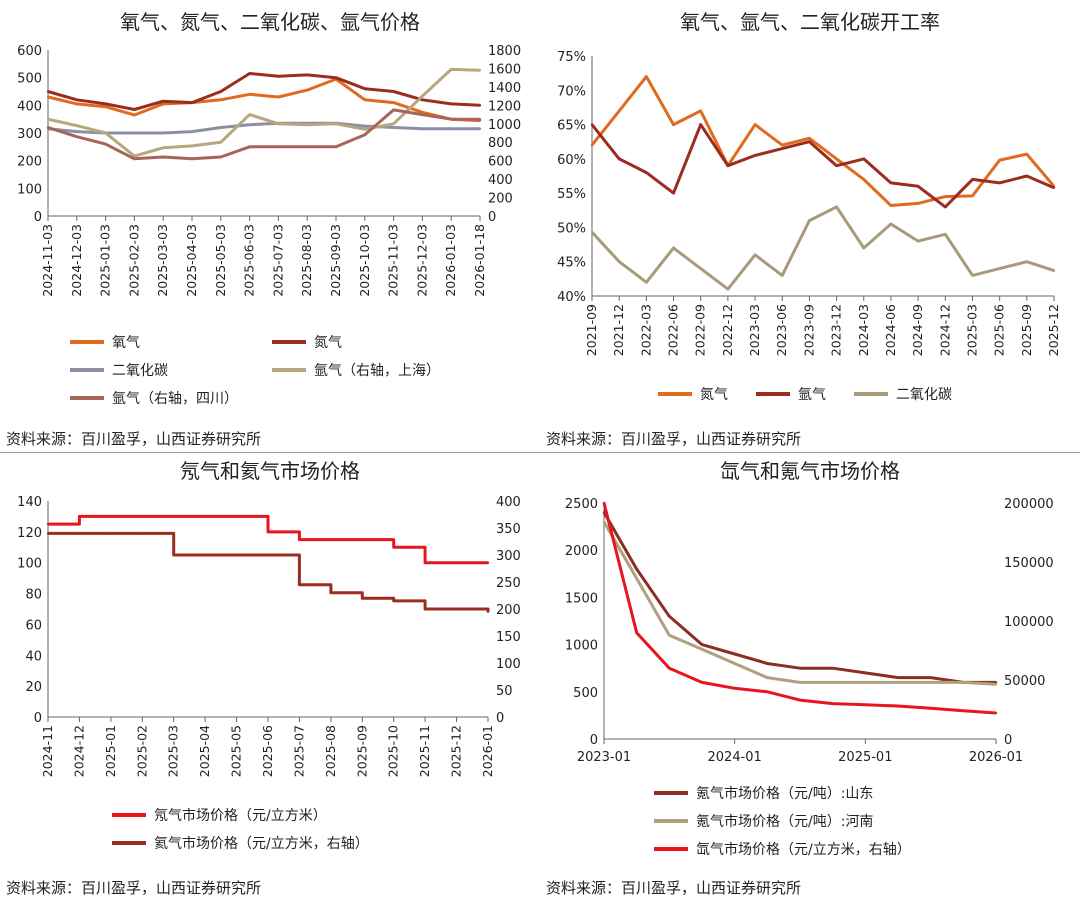 This screenshot has height=904, width=1080. What do you see at coordinates (674, 888) in the screenshot?
I see `panel4-source: 资料来源：百川盈孚，山西证券研究所` at bounding box center [674, 888].